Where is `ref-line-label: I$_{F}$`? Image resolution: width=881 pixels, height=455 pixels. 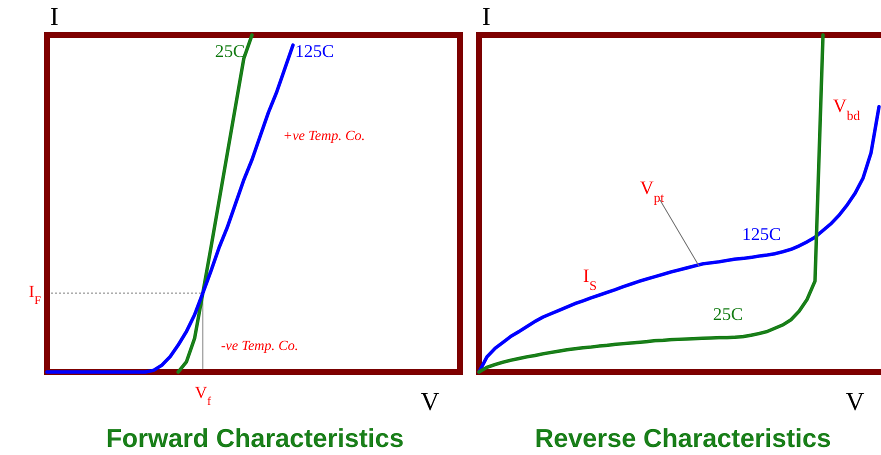
ref-line-label: I$_{F}$ is located at coordinates (35, 295).